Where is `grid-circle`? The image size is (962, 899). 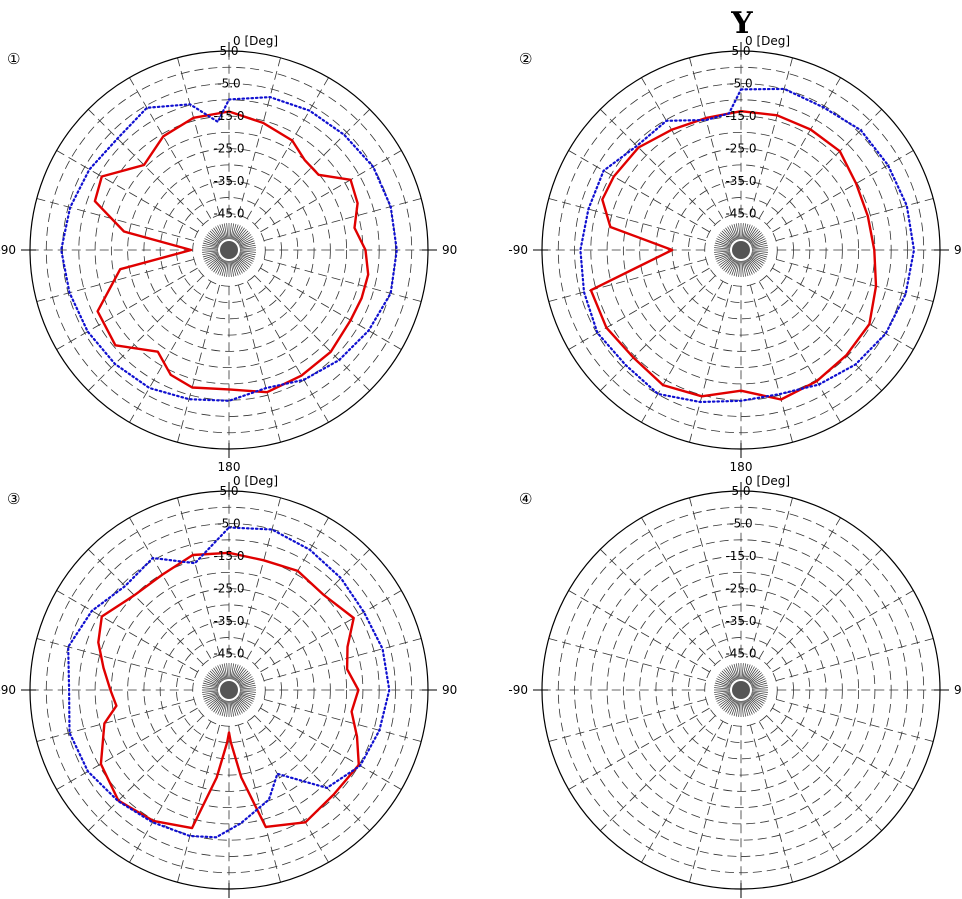
grid-circle is located at coordinates (741, 690).